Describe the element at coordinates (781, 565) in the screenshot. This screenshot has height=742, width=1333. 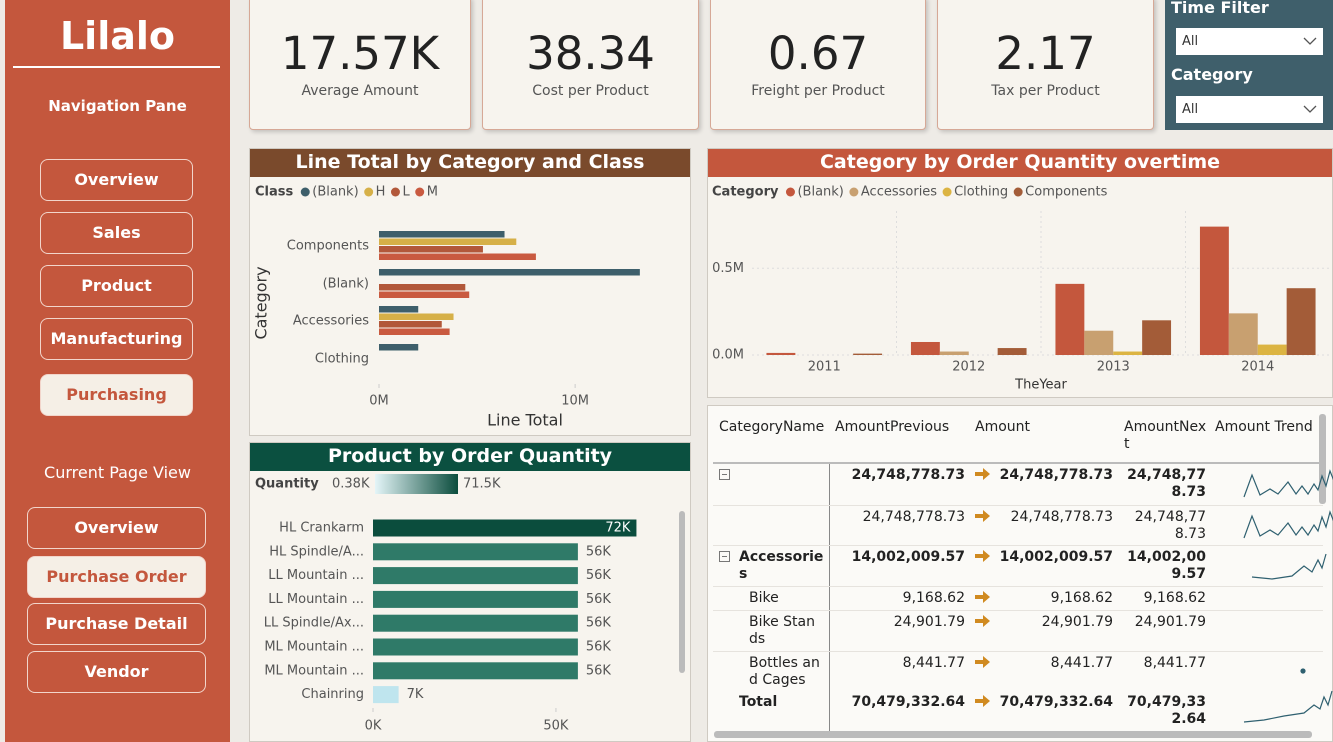
I see `row-name: Accessories` at that location.